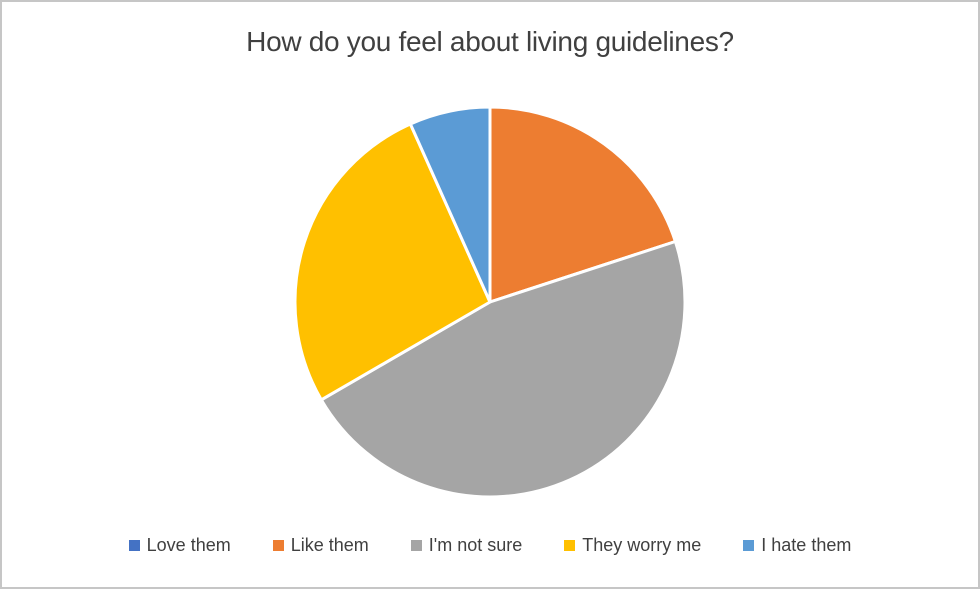 The image size is (980, 589). I want to click on chart-title: How do you feel about living guidelines?, so click(490, 41).